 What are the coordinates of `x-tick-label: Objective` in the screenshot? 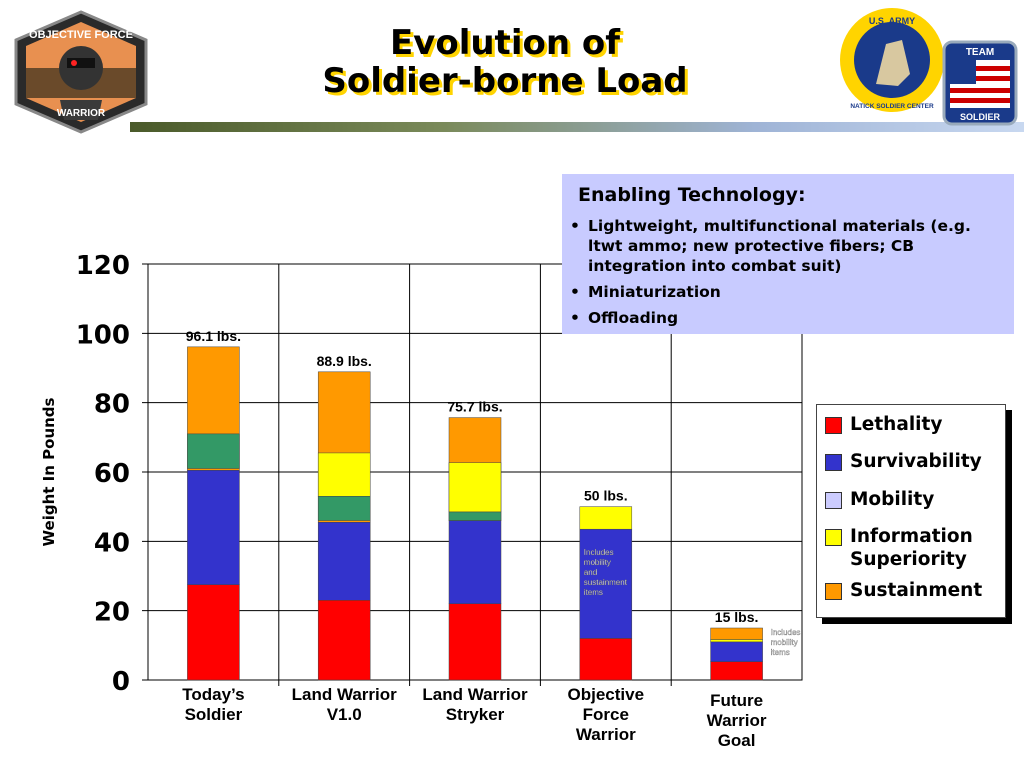 It's located at (606, 694).